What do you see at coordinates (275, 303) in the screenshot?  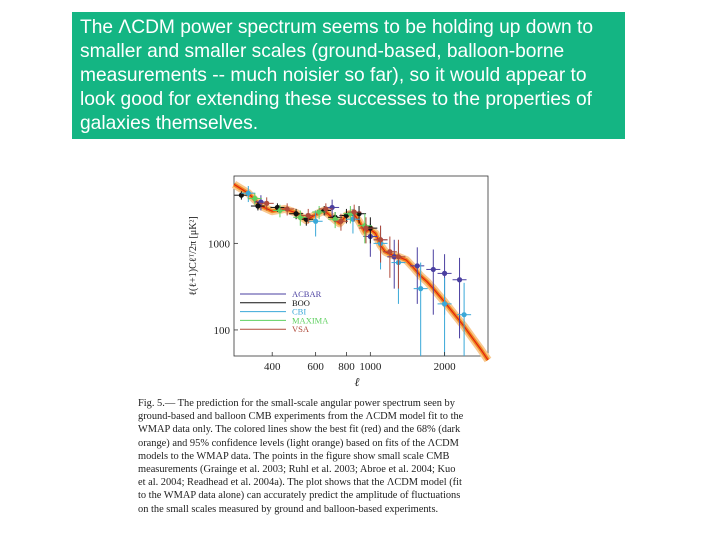 I see `legend-item-boo: BOO` at bounding box center [275, 303].